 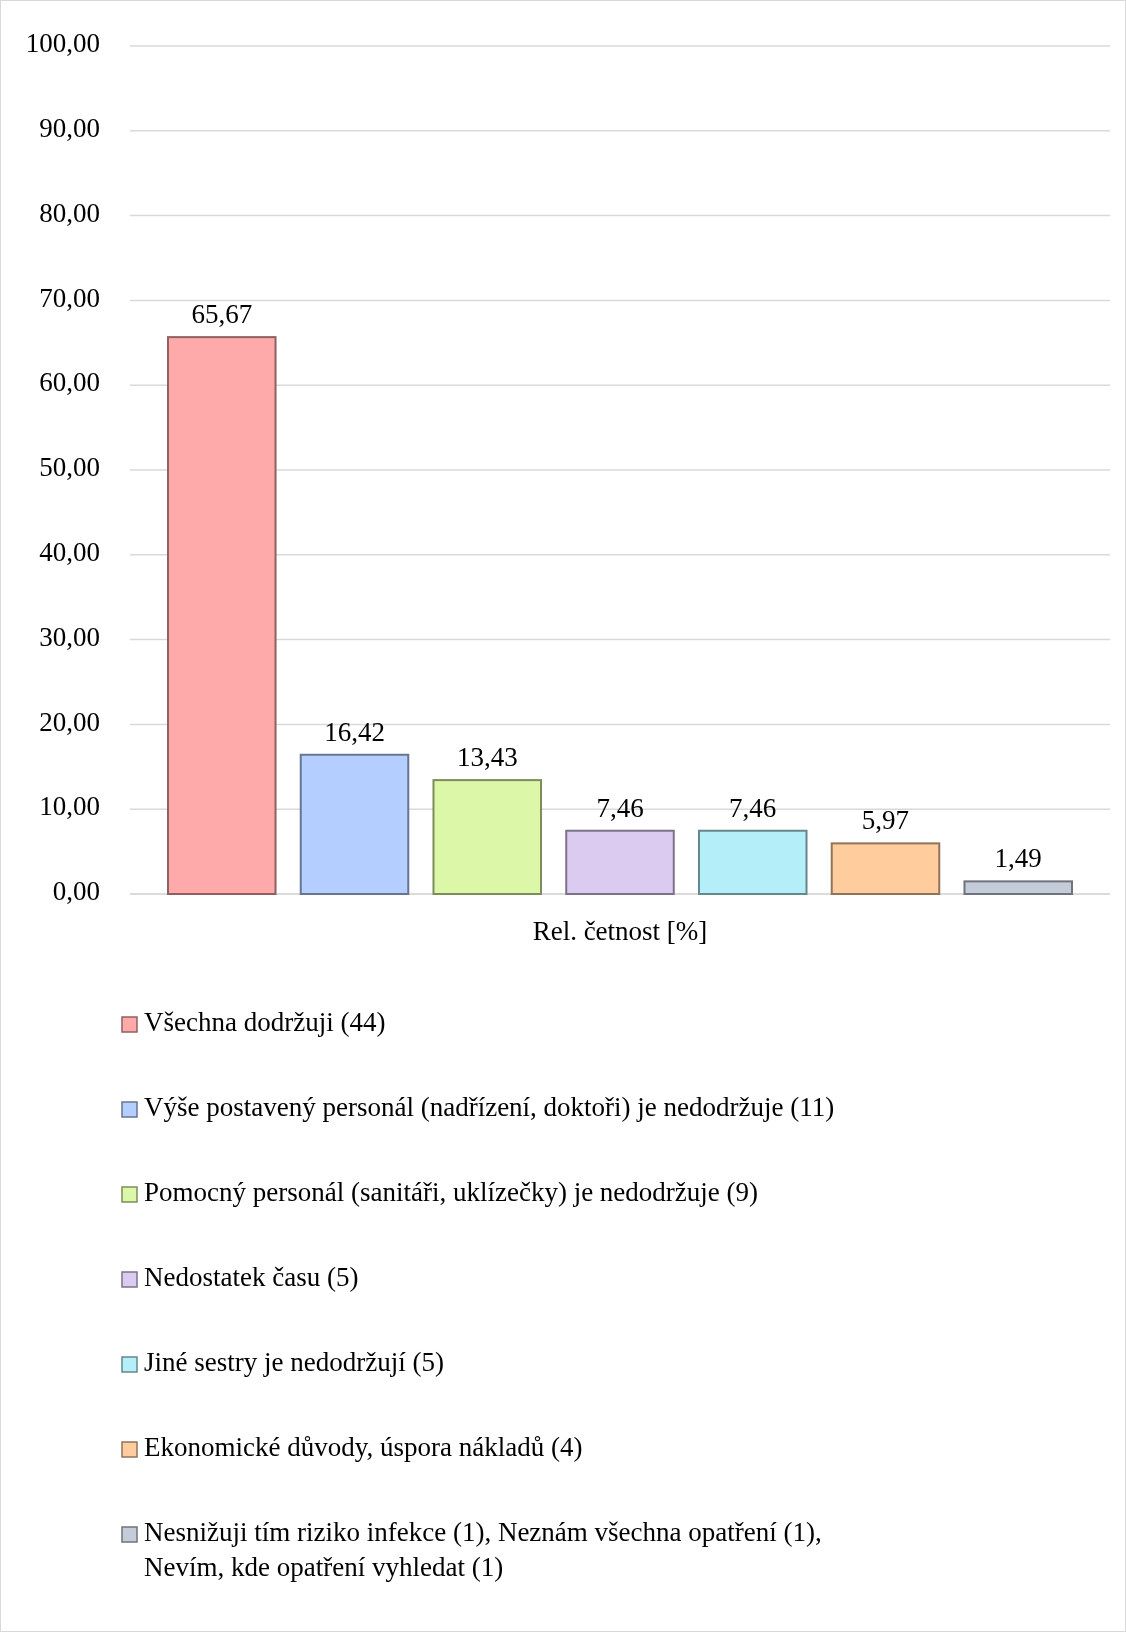 What do you see at coordinates (76, 891) in the screenshot?
I see `y-tick-label: 0,00` at bounding box center [76, 891].